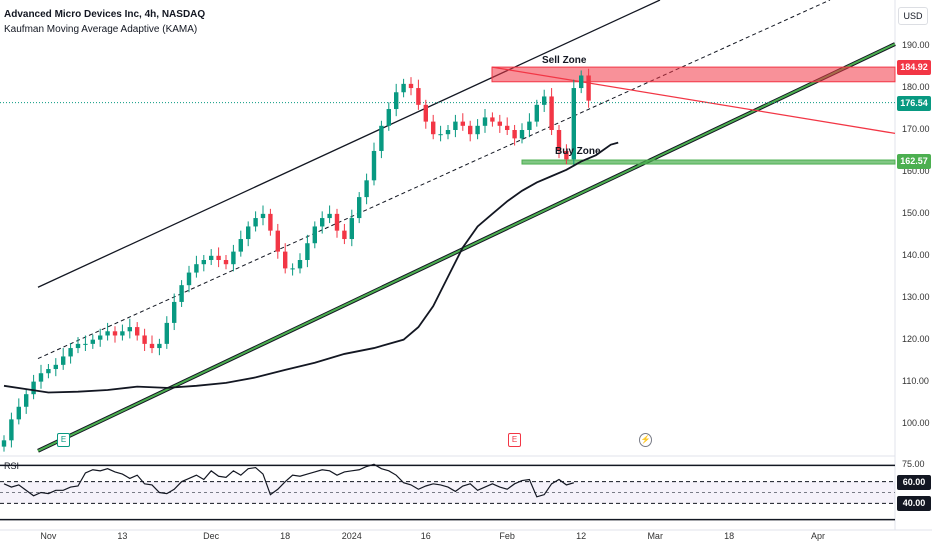  What do you see at coordinates (48, 536) in the screenshot?
I see `time-tick-label: Nov` at bounding box center [48, 536].